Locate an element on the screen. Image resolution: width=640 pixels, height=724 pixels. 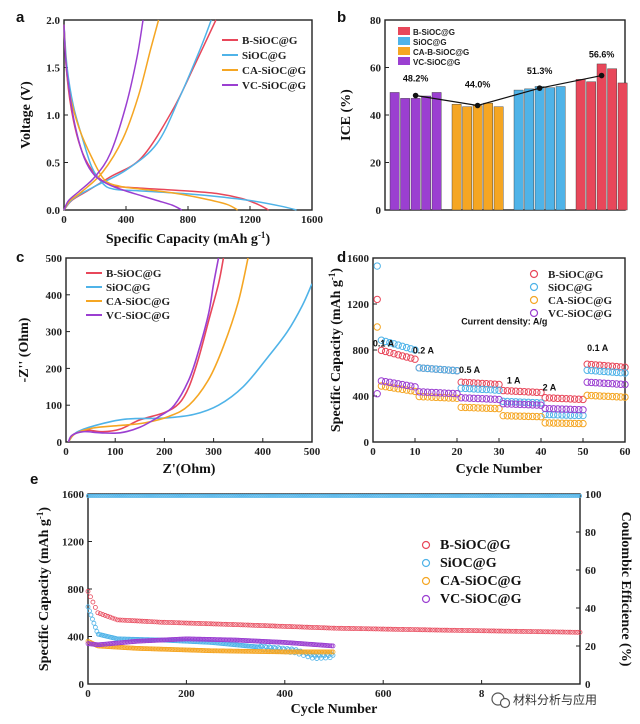
y-tick-label: 60 is located at coordinates (376, 69).